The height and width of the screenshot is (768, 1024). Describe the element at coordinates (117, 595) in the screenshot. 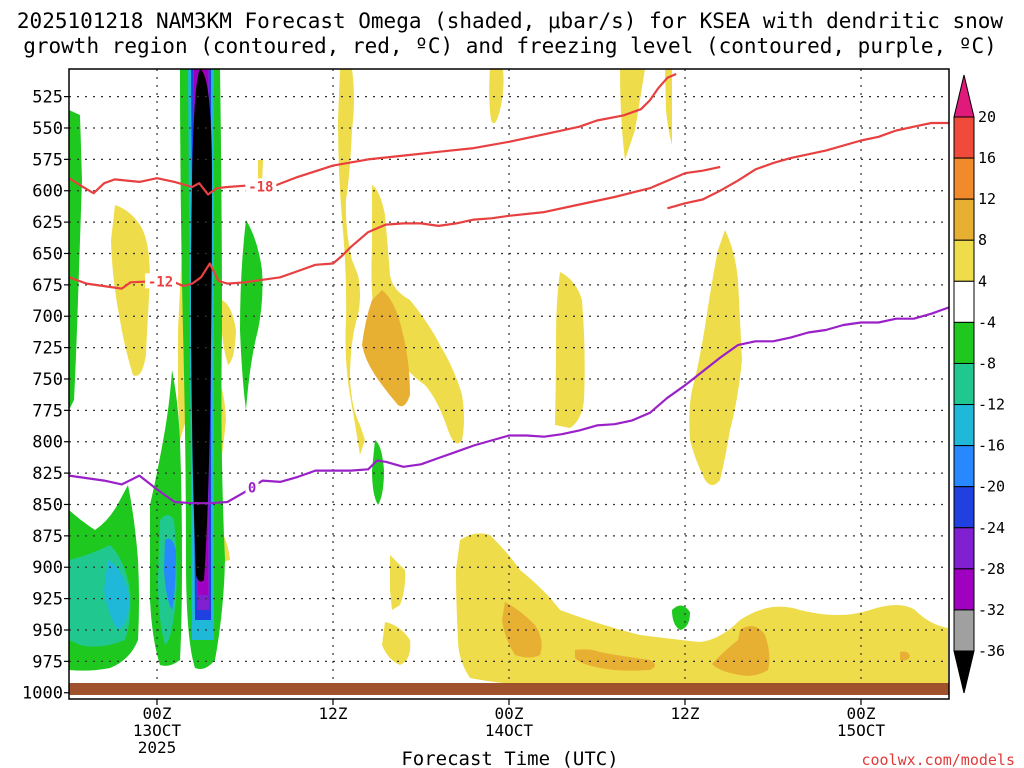

I see `omega-teal-patch` at that location.